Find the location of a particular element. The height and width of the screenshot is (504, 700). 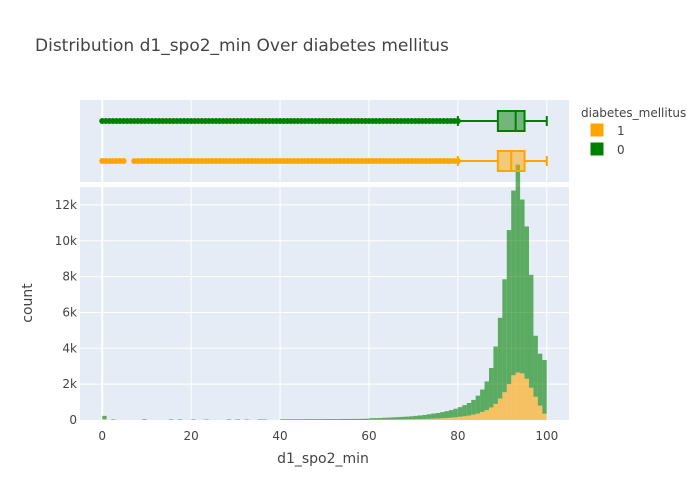

y-tick-label: 2k is located at coordinates (69, 384).